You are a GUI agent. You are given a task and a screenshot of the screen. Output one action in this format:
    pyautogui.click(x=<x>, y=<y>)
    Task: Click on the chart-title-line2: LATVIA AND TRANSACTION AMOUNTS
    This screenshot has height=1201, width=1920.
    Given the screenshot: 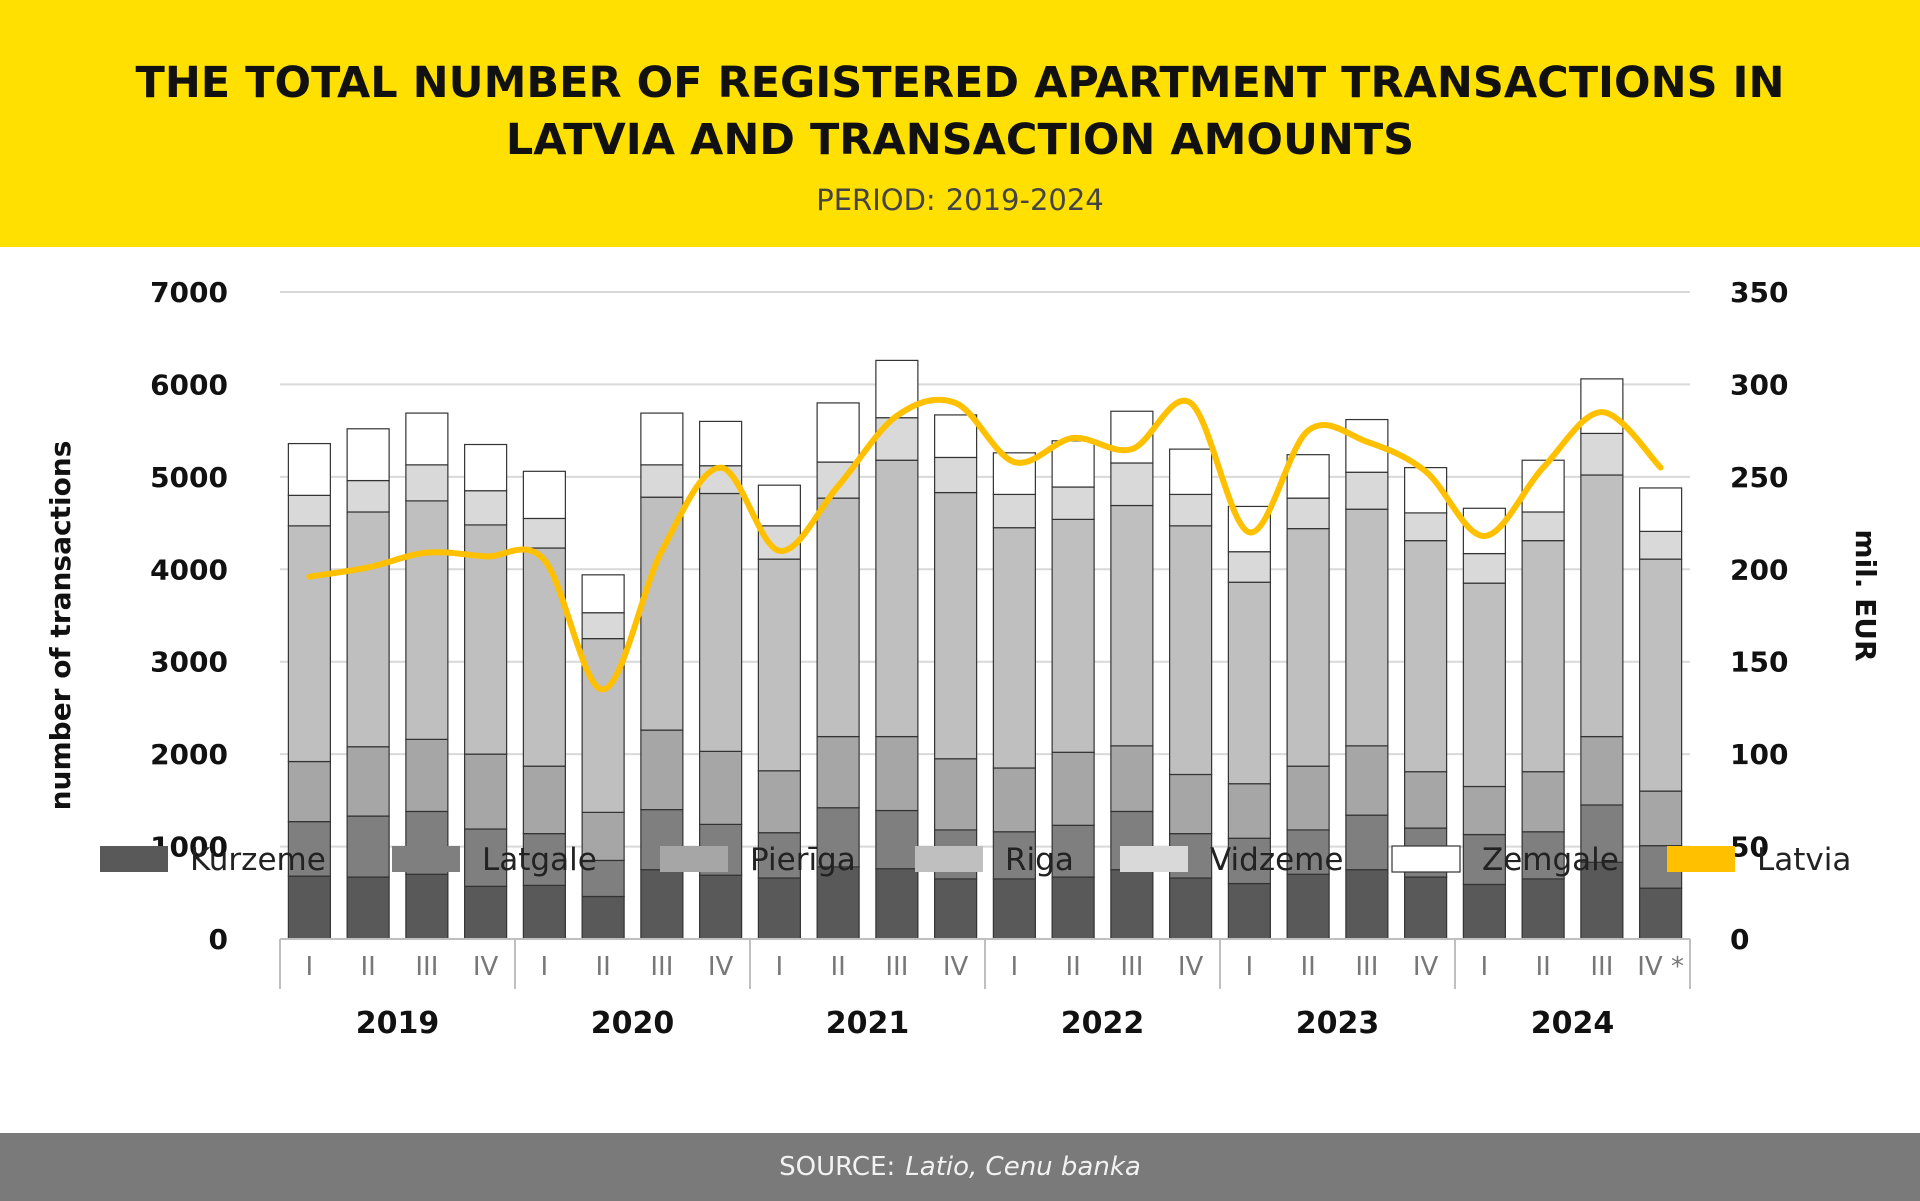 What is the action you would take?
    pyautogui.click(x=960, y=140)
    